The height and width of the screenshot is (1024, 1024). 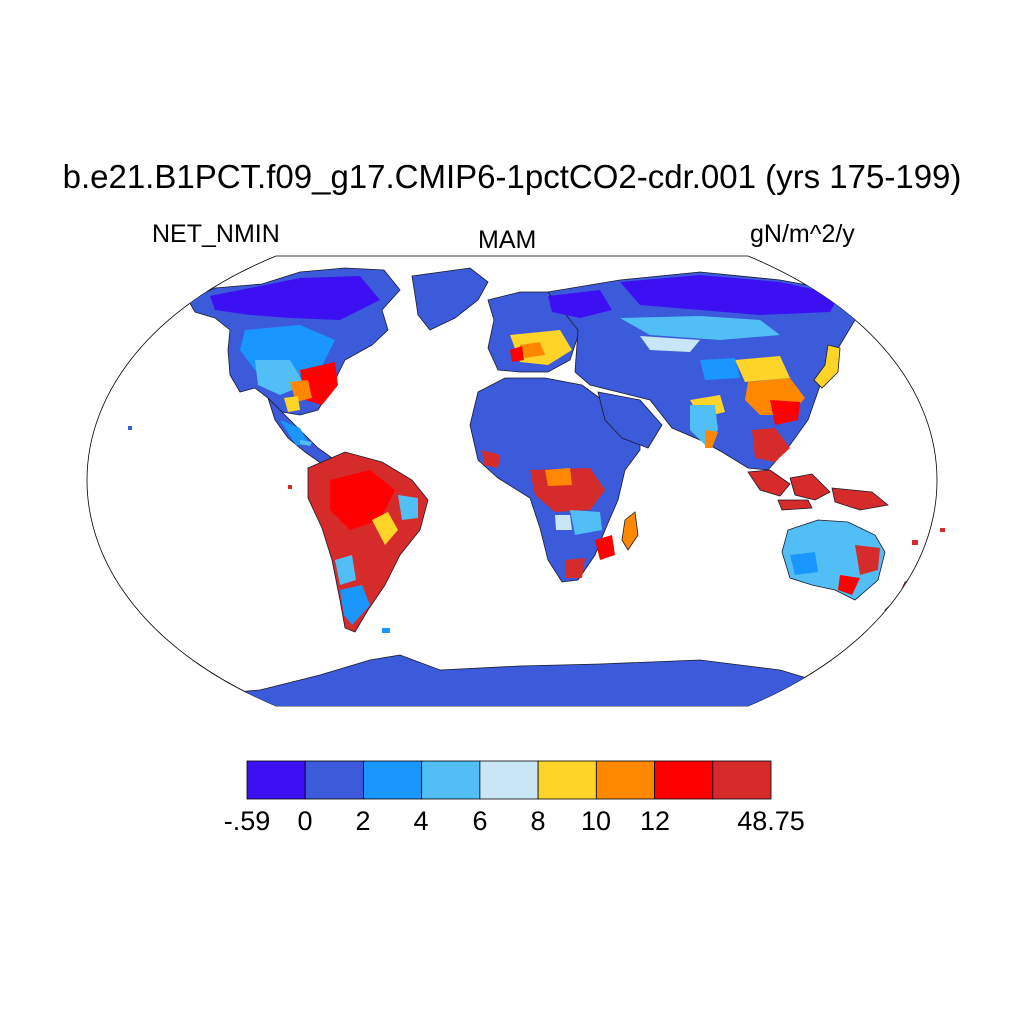 I want to click on colorbar-tick-label: 10, so click(x=596, y=821).